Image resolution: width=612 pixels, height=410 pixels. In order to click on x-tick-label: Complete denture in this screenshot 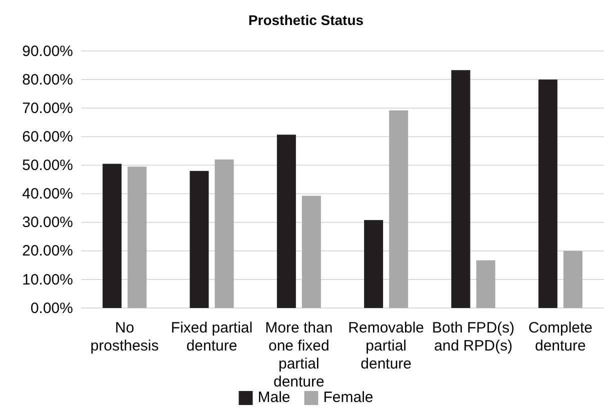, I will do `click(560, 337)`.